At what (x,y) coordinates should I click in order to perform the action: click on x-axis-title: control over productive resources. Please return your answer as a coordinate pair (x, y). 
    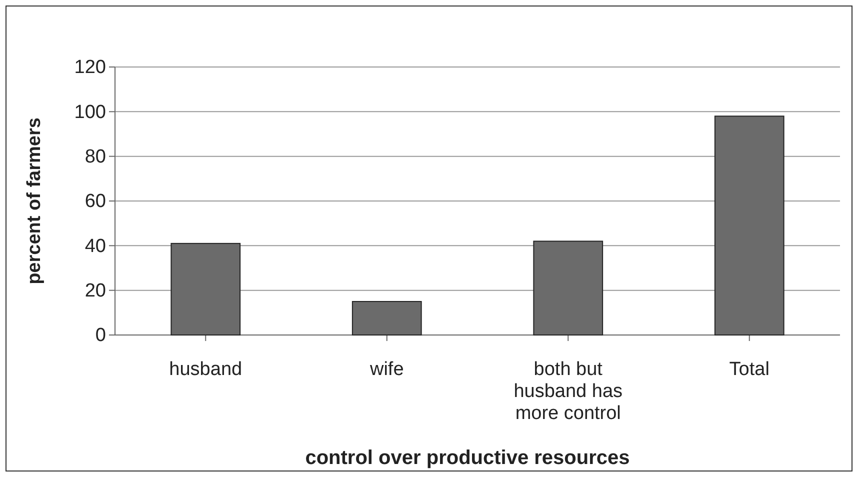
    Looking at the image, I should click on (467, 458).